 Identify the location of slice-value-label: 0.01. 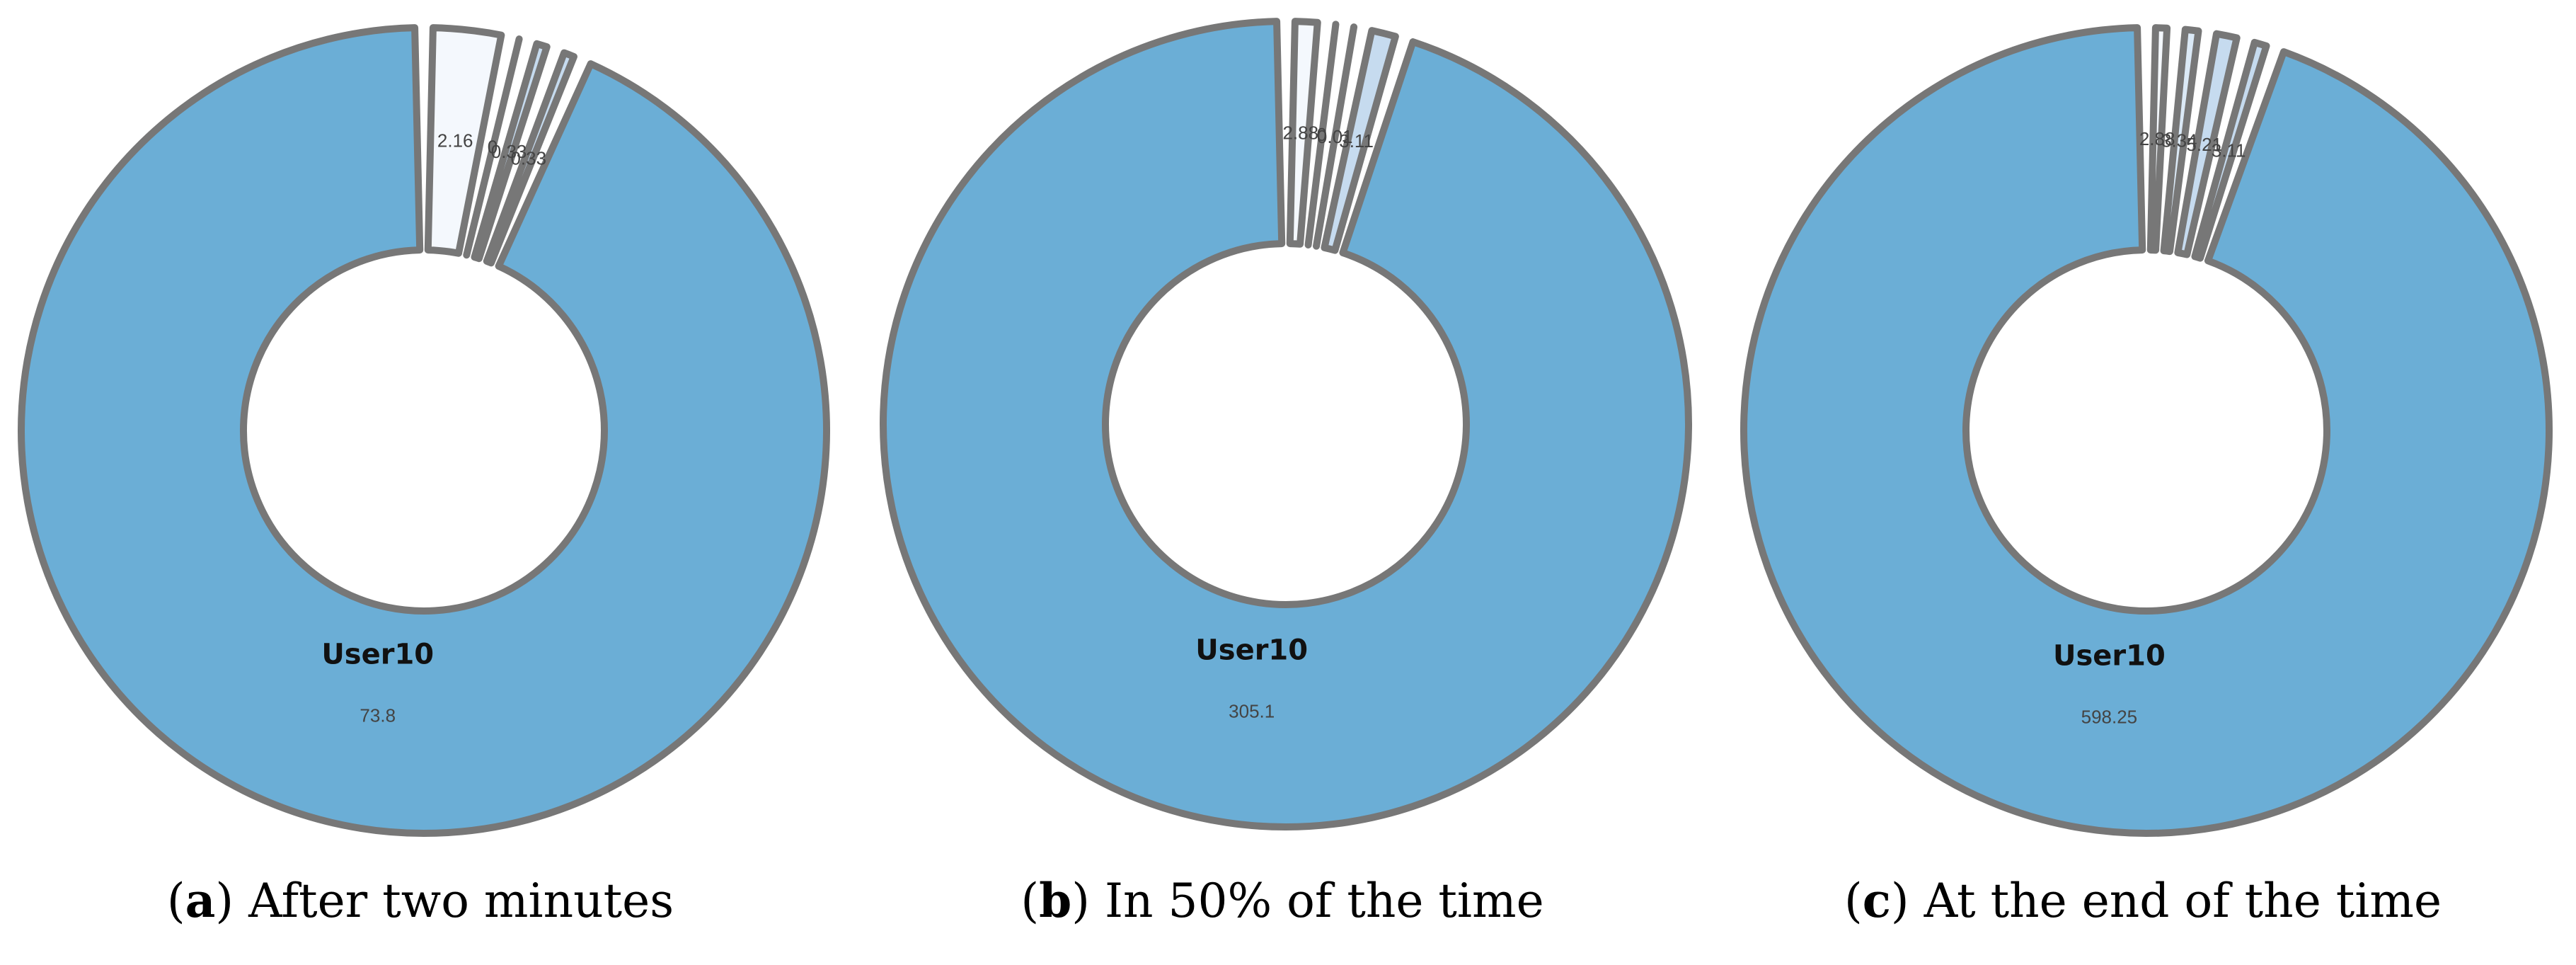
(1335, 136).